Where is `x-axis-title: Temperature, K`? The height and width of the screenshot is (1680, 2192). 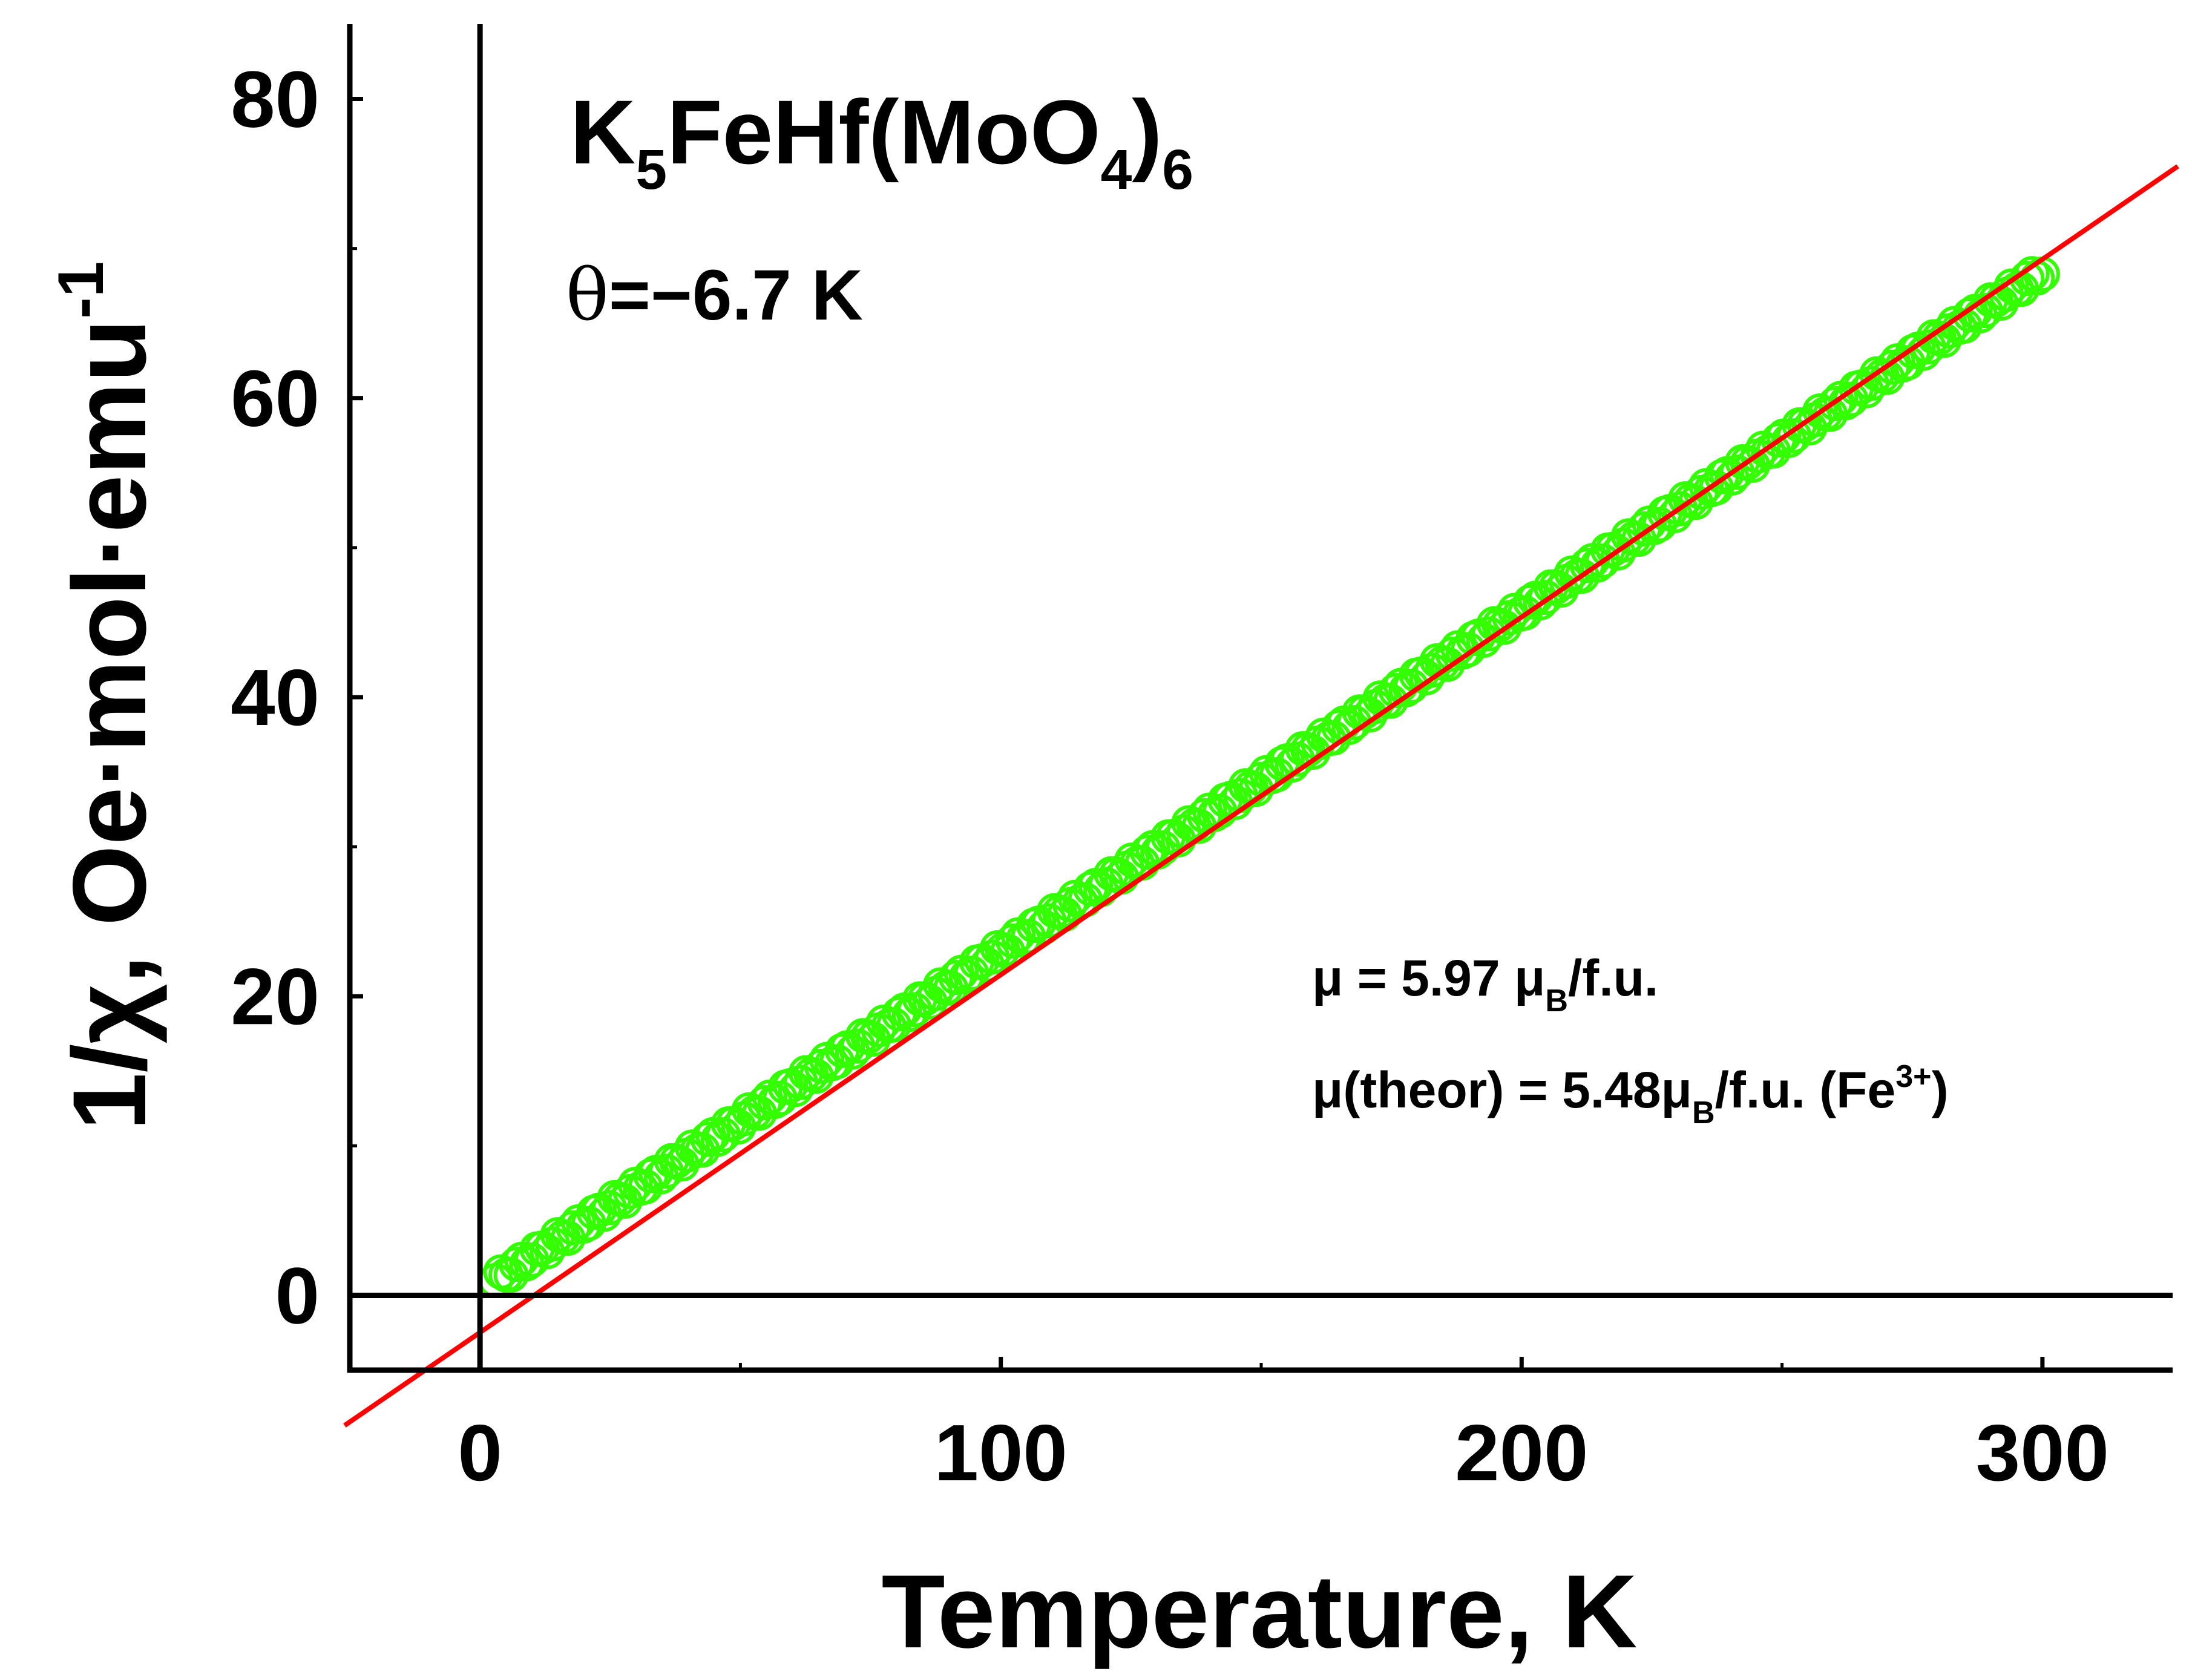 x-axis-title: Temperature, K is located at coordinates (1260, 1612).